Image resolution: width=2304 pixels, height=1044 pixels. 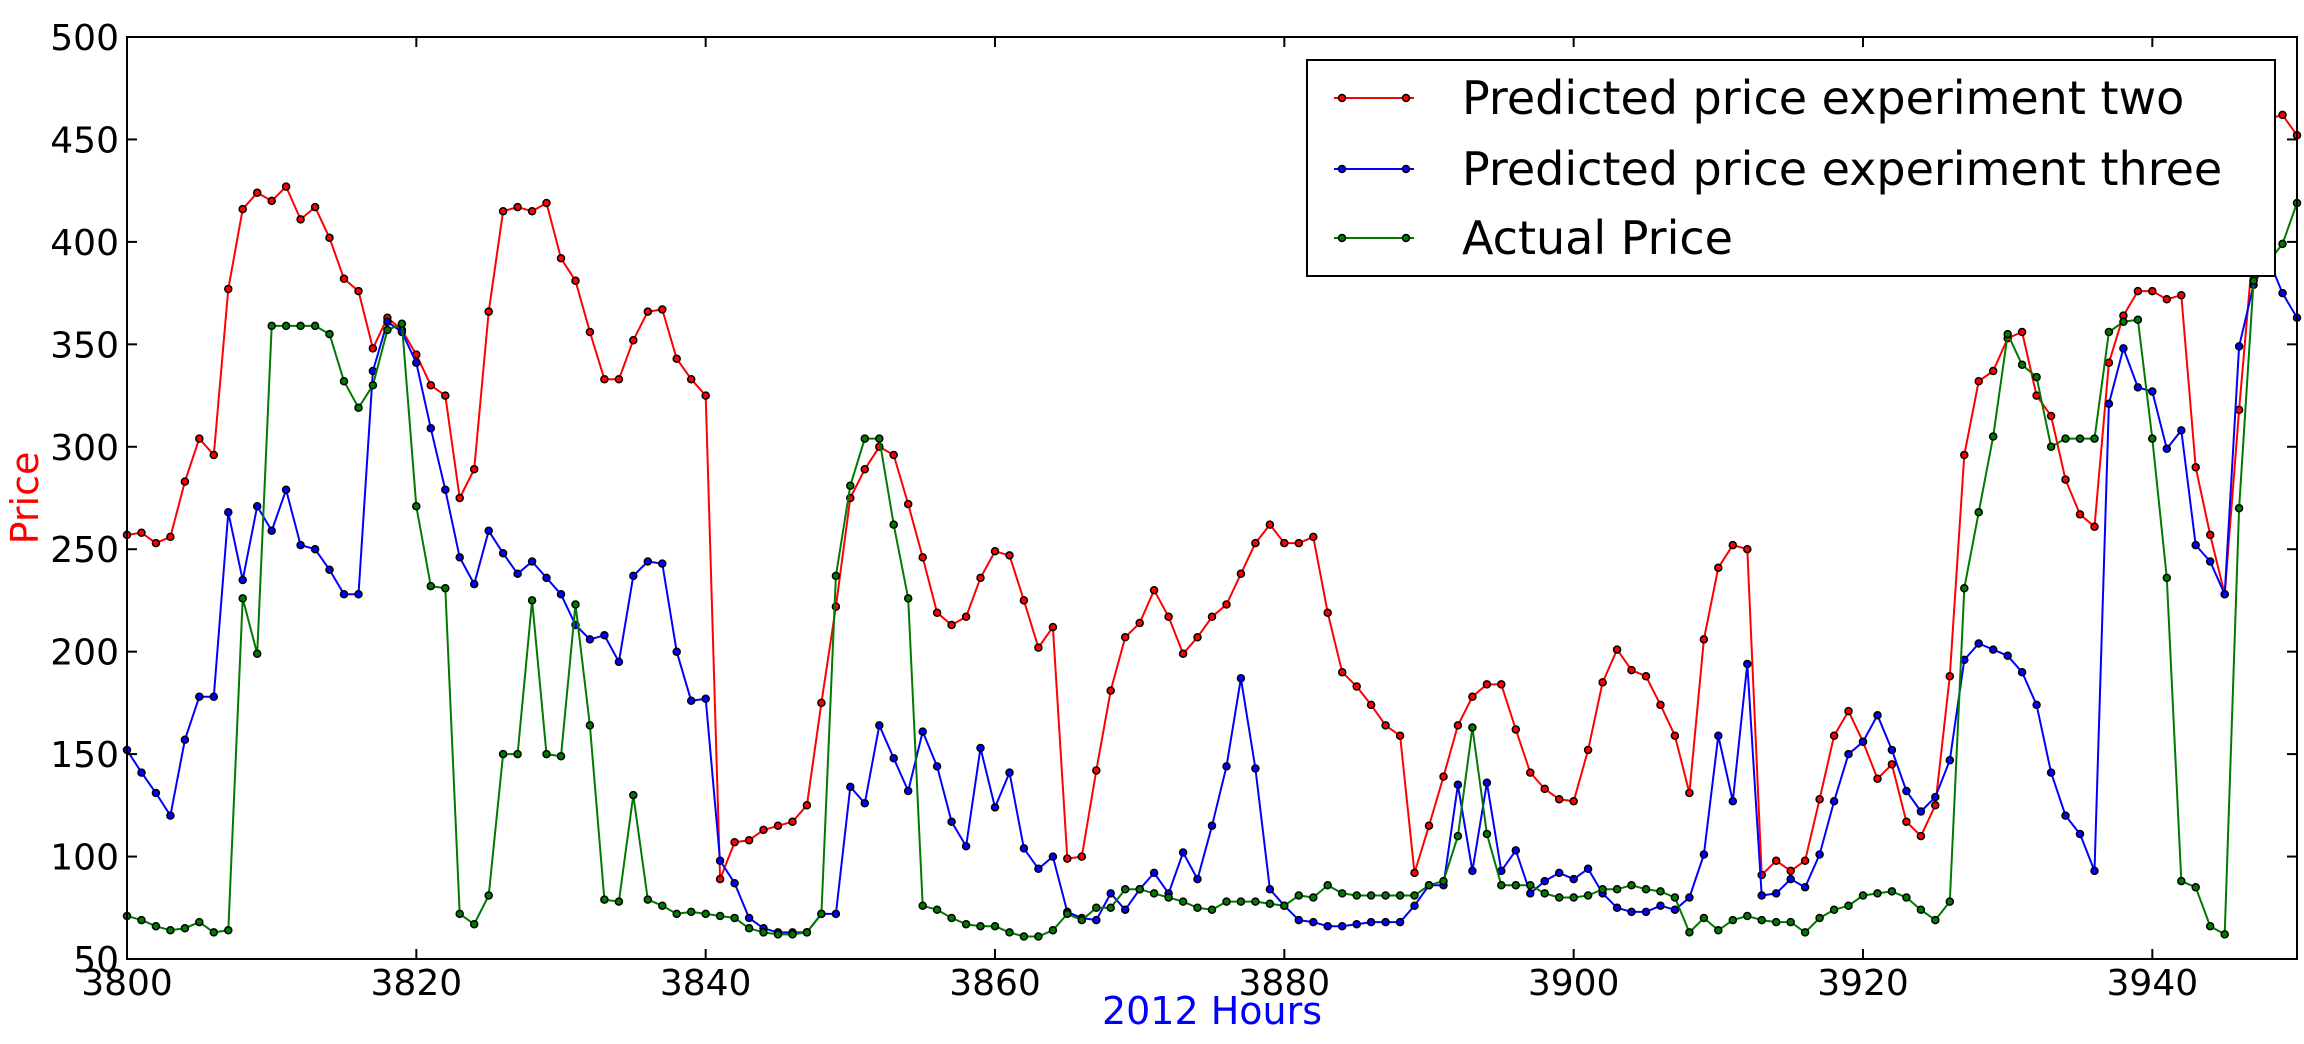 What do you see at coordinates (84, 858) in the screenshot?
I see `y-tick-label: 100` at bounding box center [84, 858].